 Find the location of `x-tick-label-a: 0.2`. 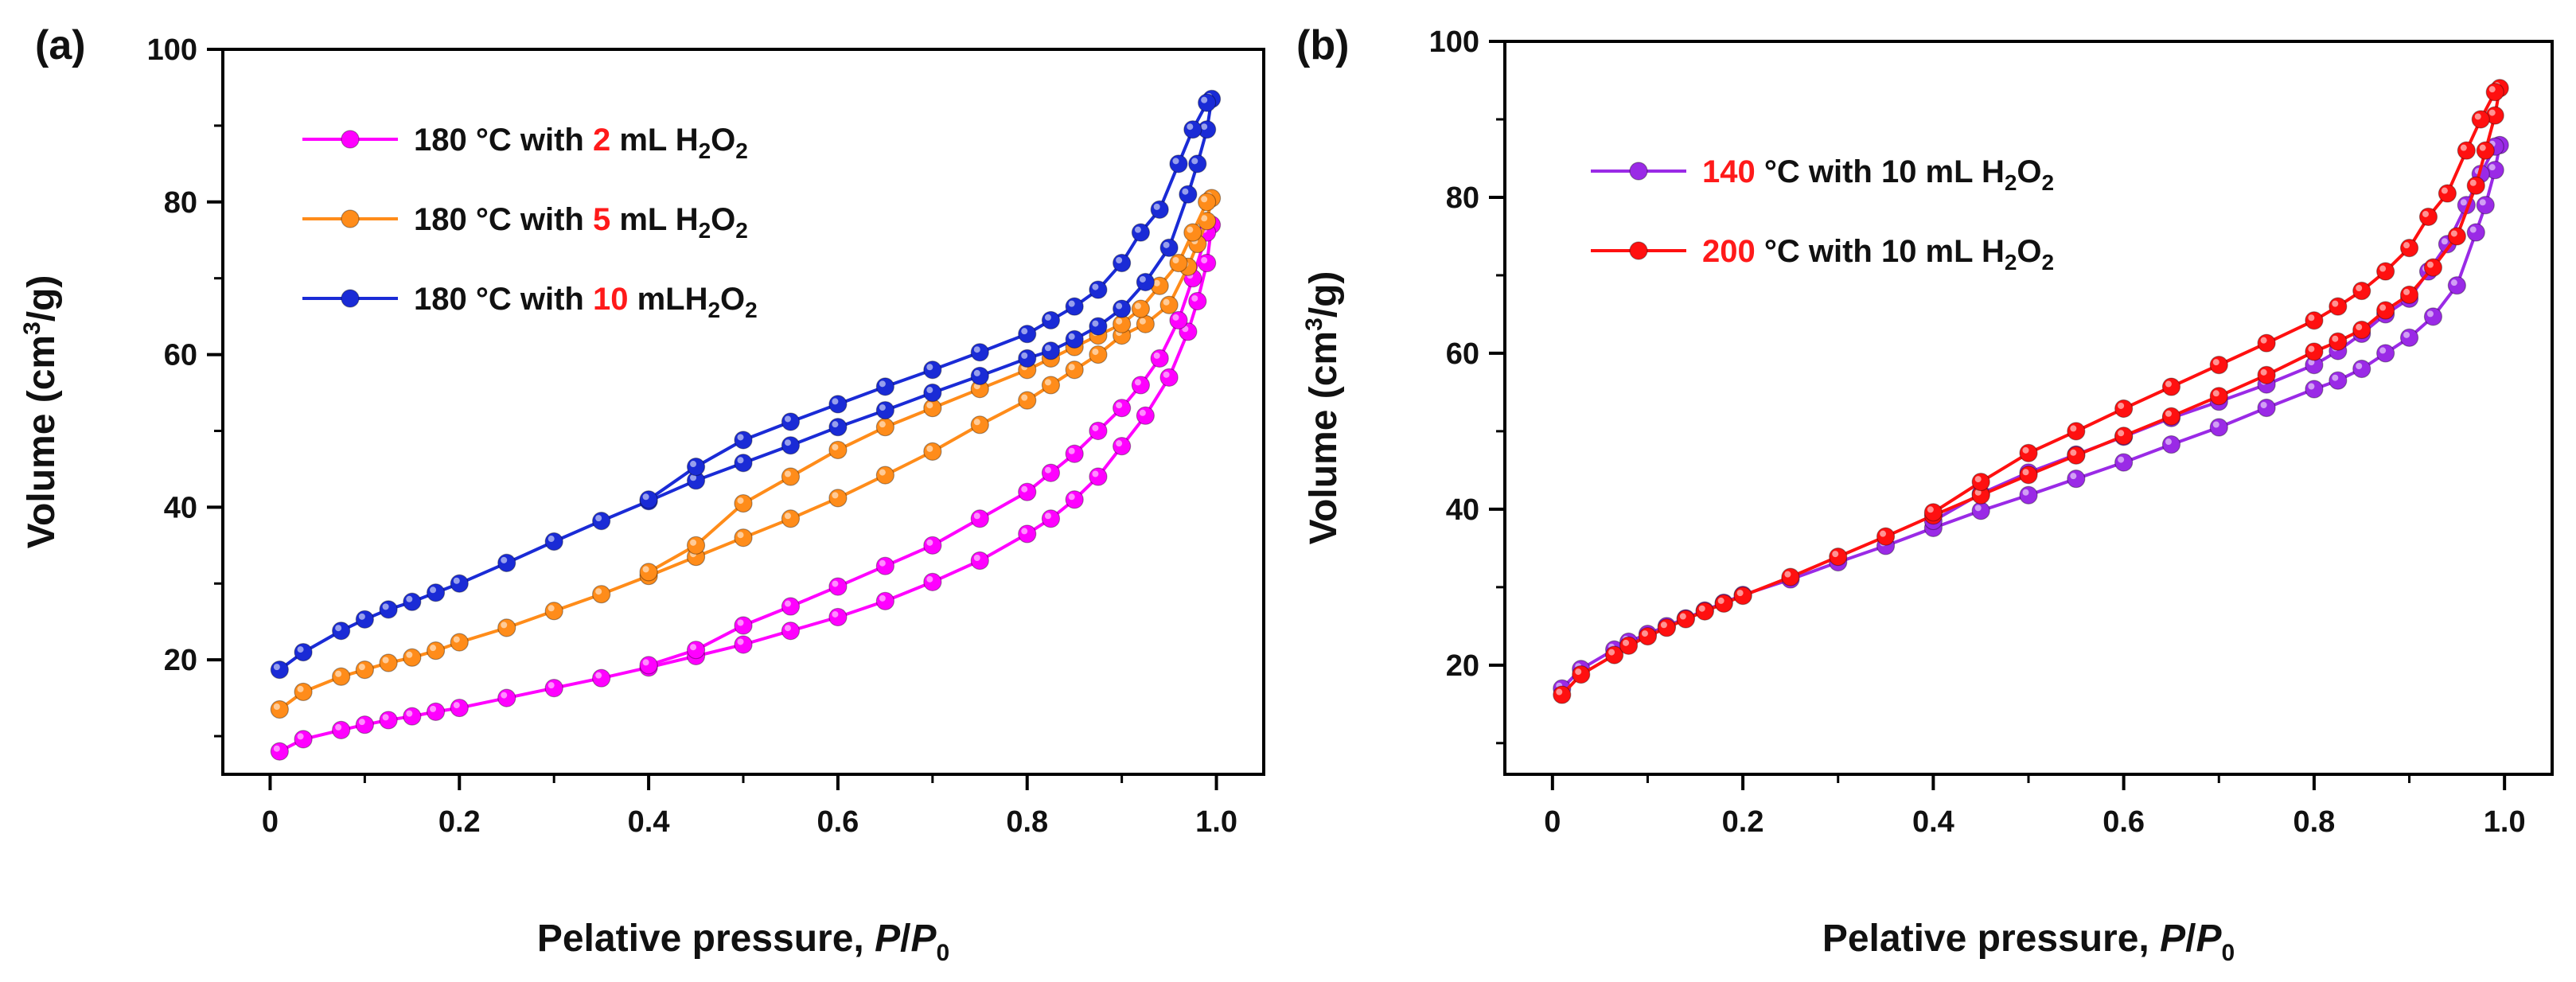

x-tick-label-a: 0.2 is located at coordinates (459, 822).